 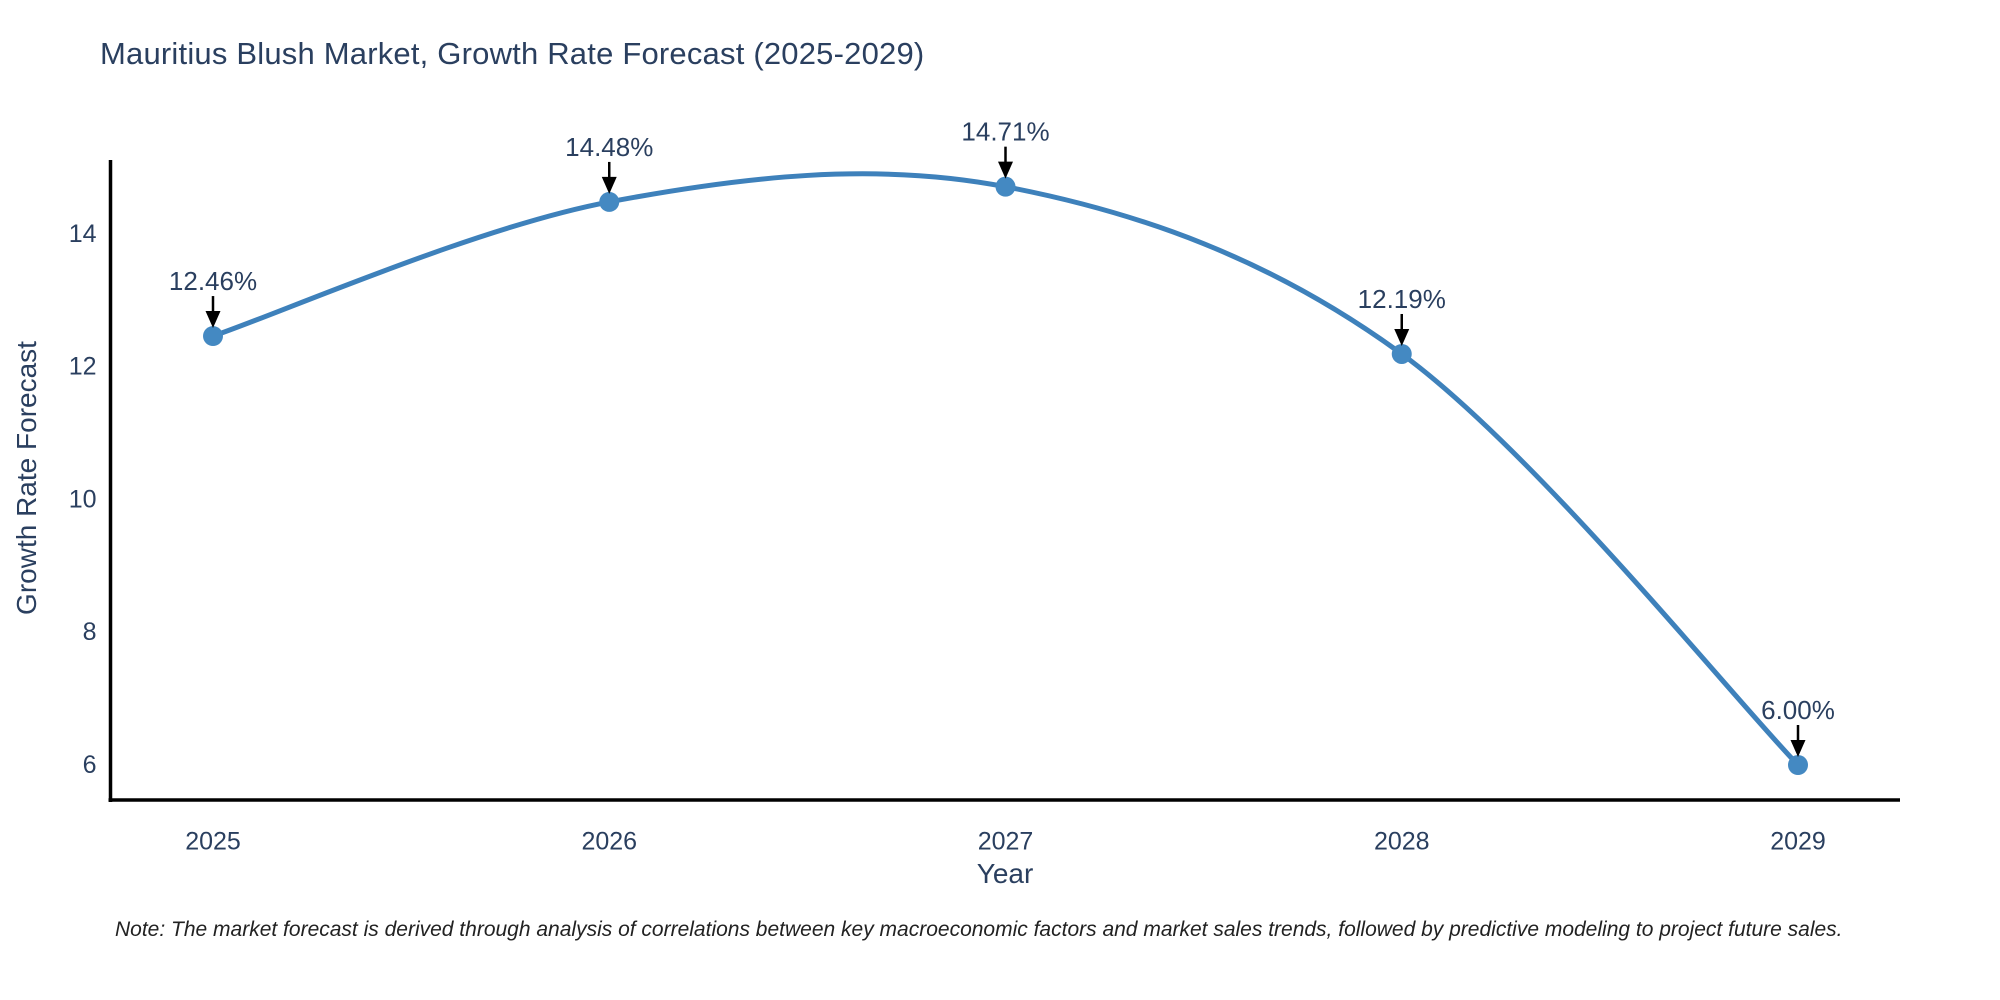 I want to click on y-tick-label: 10, so click(x=83, y=499).